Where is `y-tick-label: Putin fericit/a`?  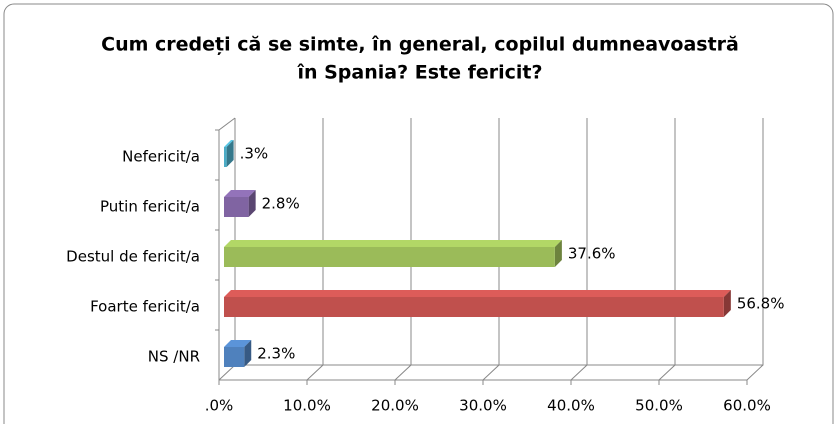 y-tick-label: Putin fericit/a is located at coordinates (150, 207).